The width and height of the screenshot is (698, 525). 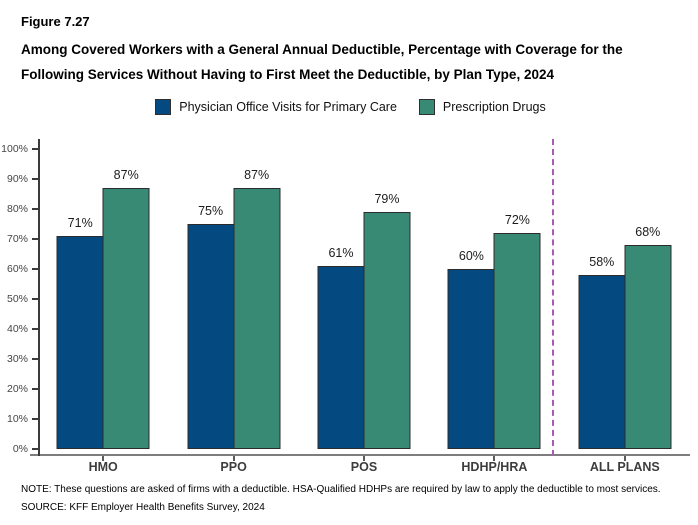 I want to click on bar-group-hmo: 71% 87%, so click(x=103, y=308).